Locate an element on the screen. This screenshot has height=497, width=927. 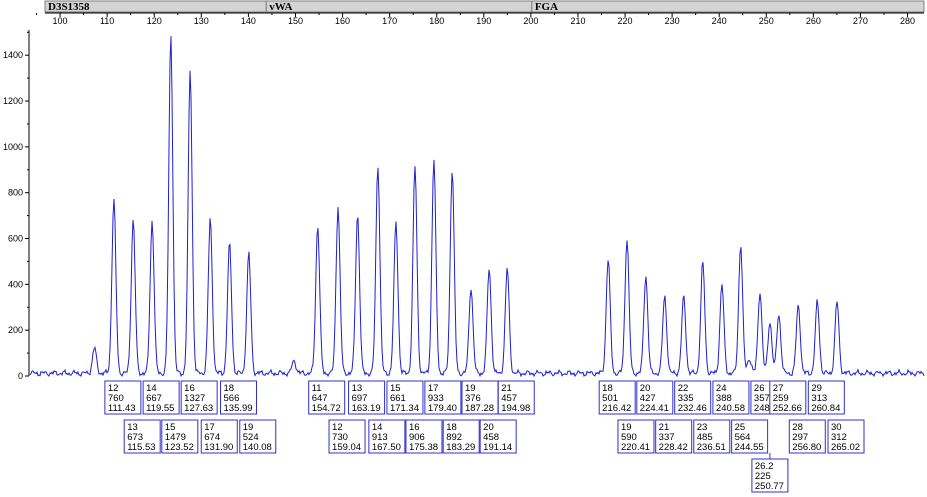
peak-height: 697 is located at coordinates (360, 398).